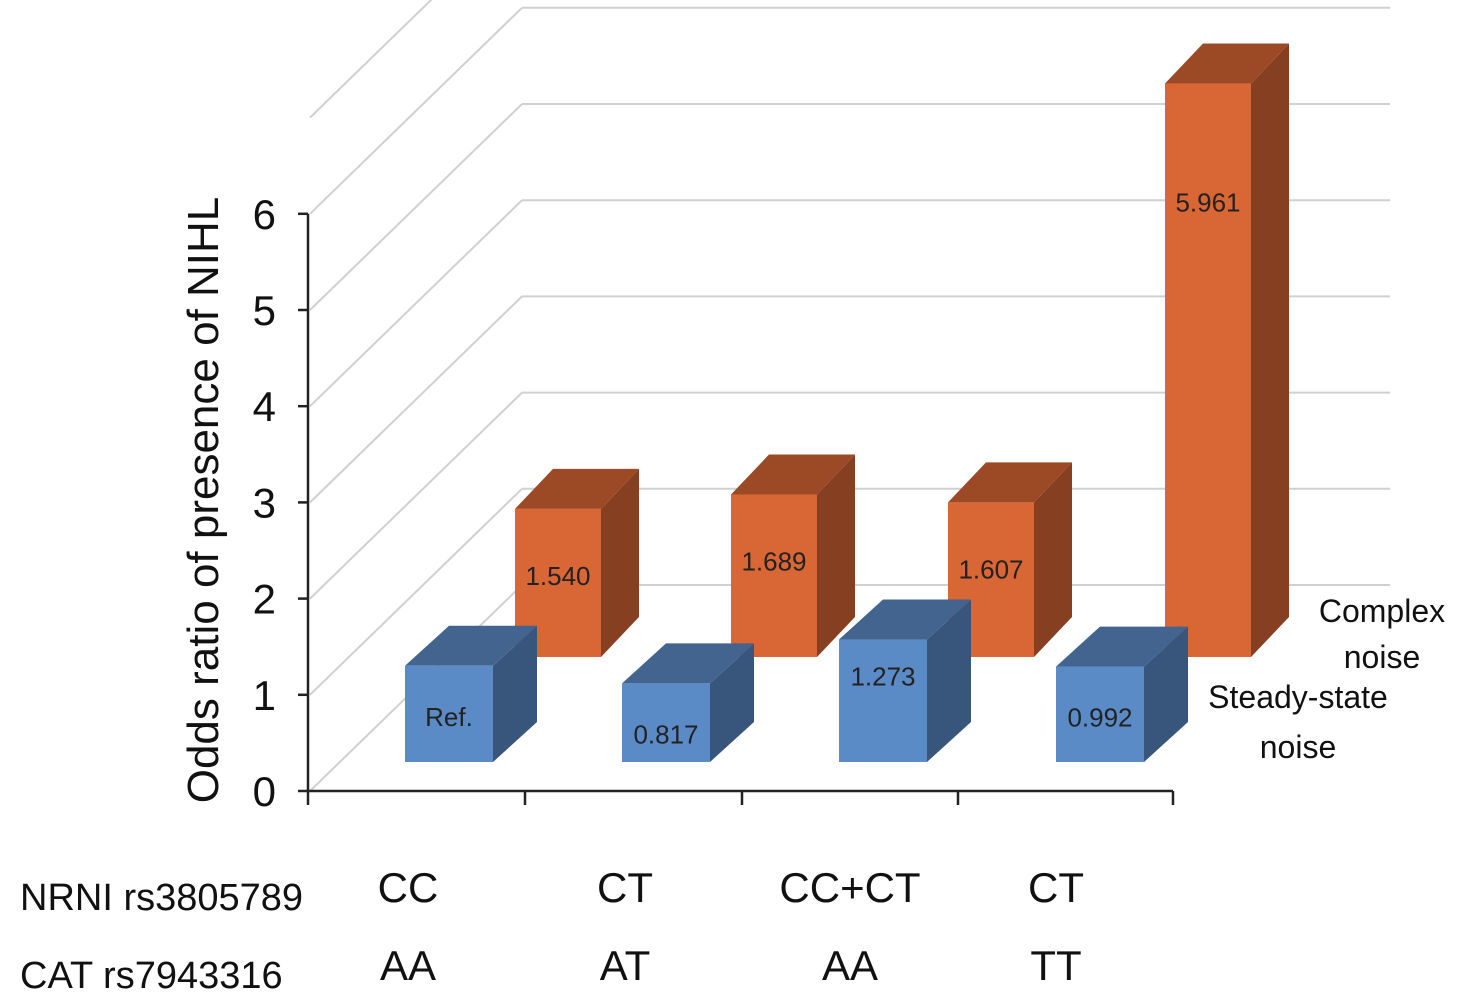 Image resolution: width=1476 pixels, height=1004 pixels. I want to click on steady-state-bar-label: 0.992, so click(1099, 718).